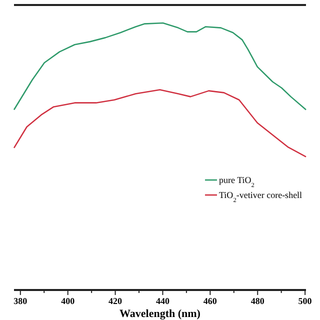  Describe the element at coordinates (115, 301) in the screenshot. I see `x-tick-label: 420` at that location.